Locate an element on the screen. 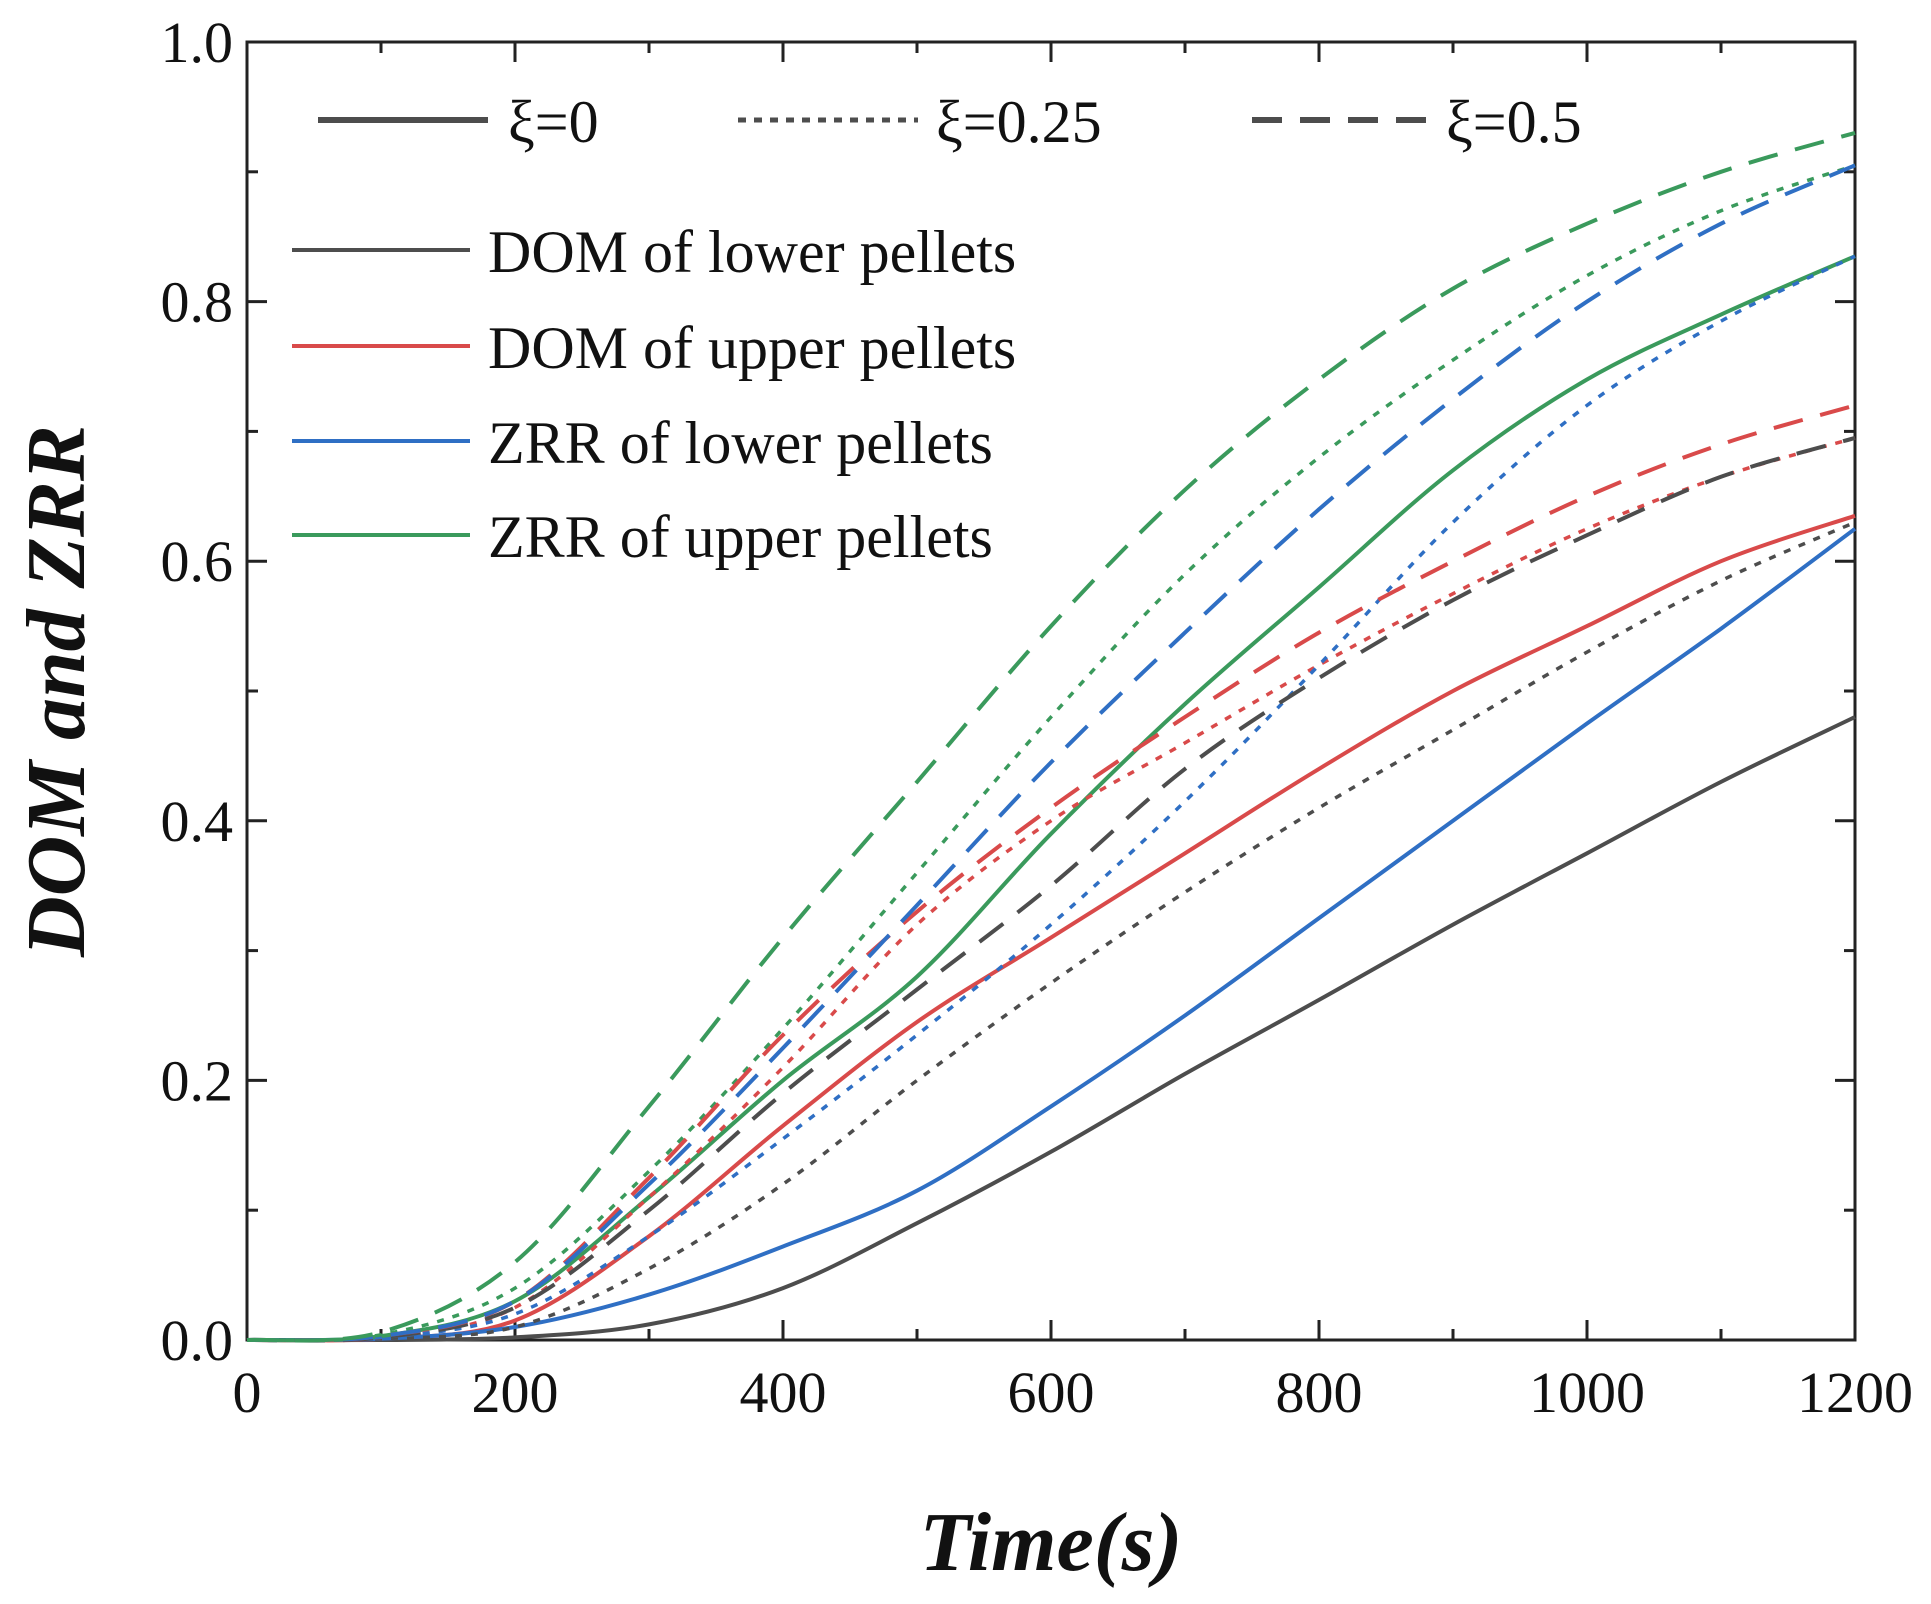  y-tick-label: 0.4 is located at coordinates (197, 821).